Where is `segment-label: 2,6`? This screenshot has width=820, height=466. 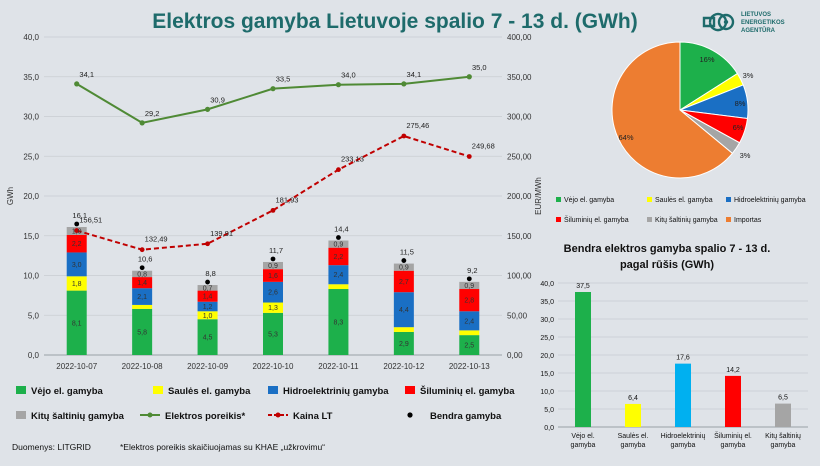
segment-label: 2,6 is located at coordinates (273, 293).